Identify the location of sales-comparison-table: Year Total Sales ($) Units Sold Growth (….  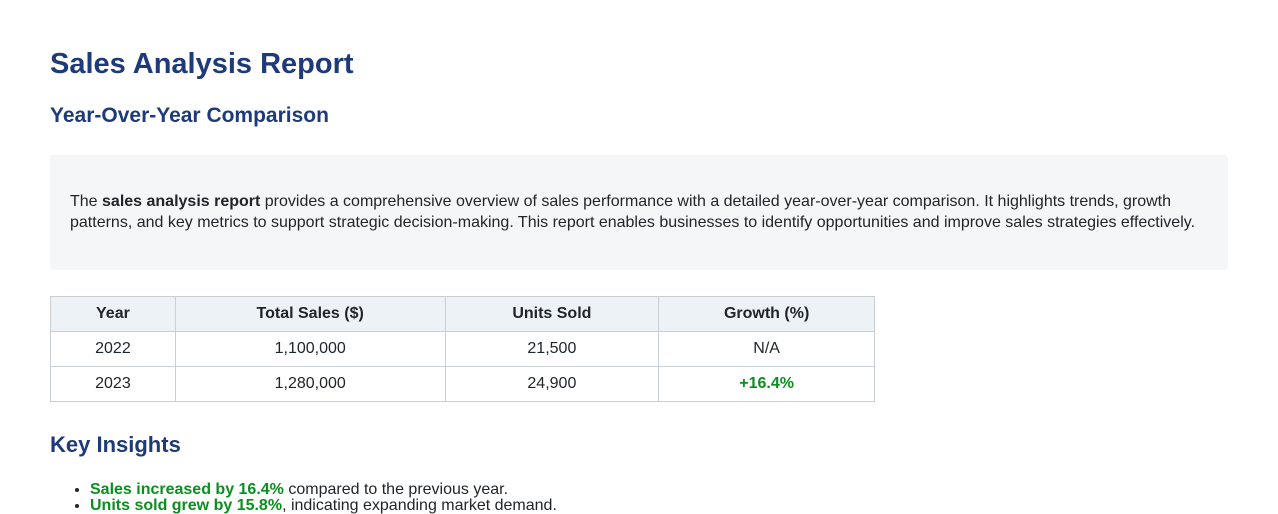
(462, 348).